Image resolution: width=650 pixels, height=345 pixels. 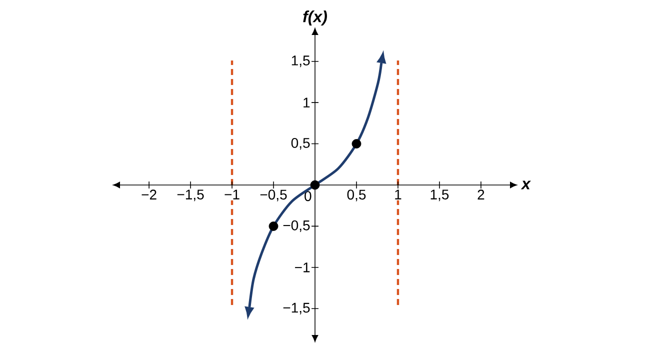 What do you see at coordinates (439, 196) in the screenshot?
I see `x-tick-label: 1,5` at bounding box center [439, 196].